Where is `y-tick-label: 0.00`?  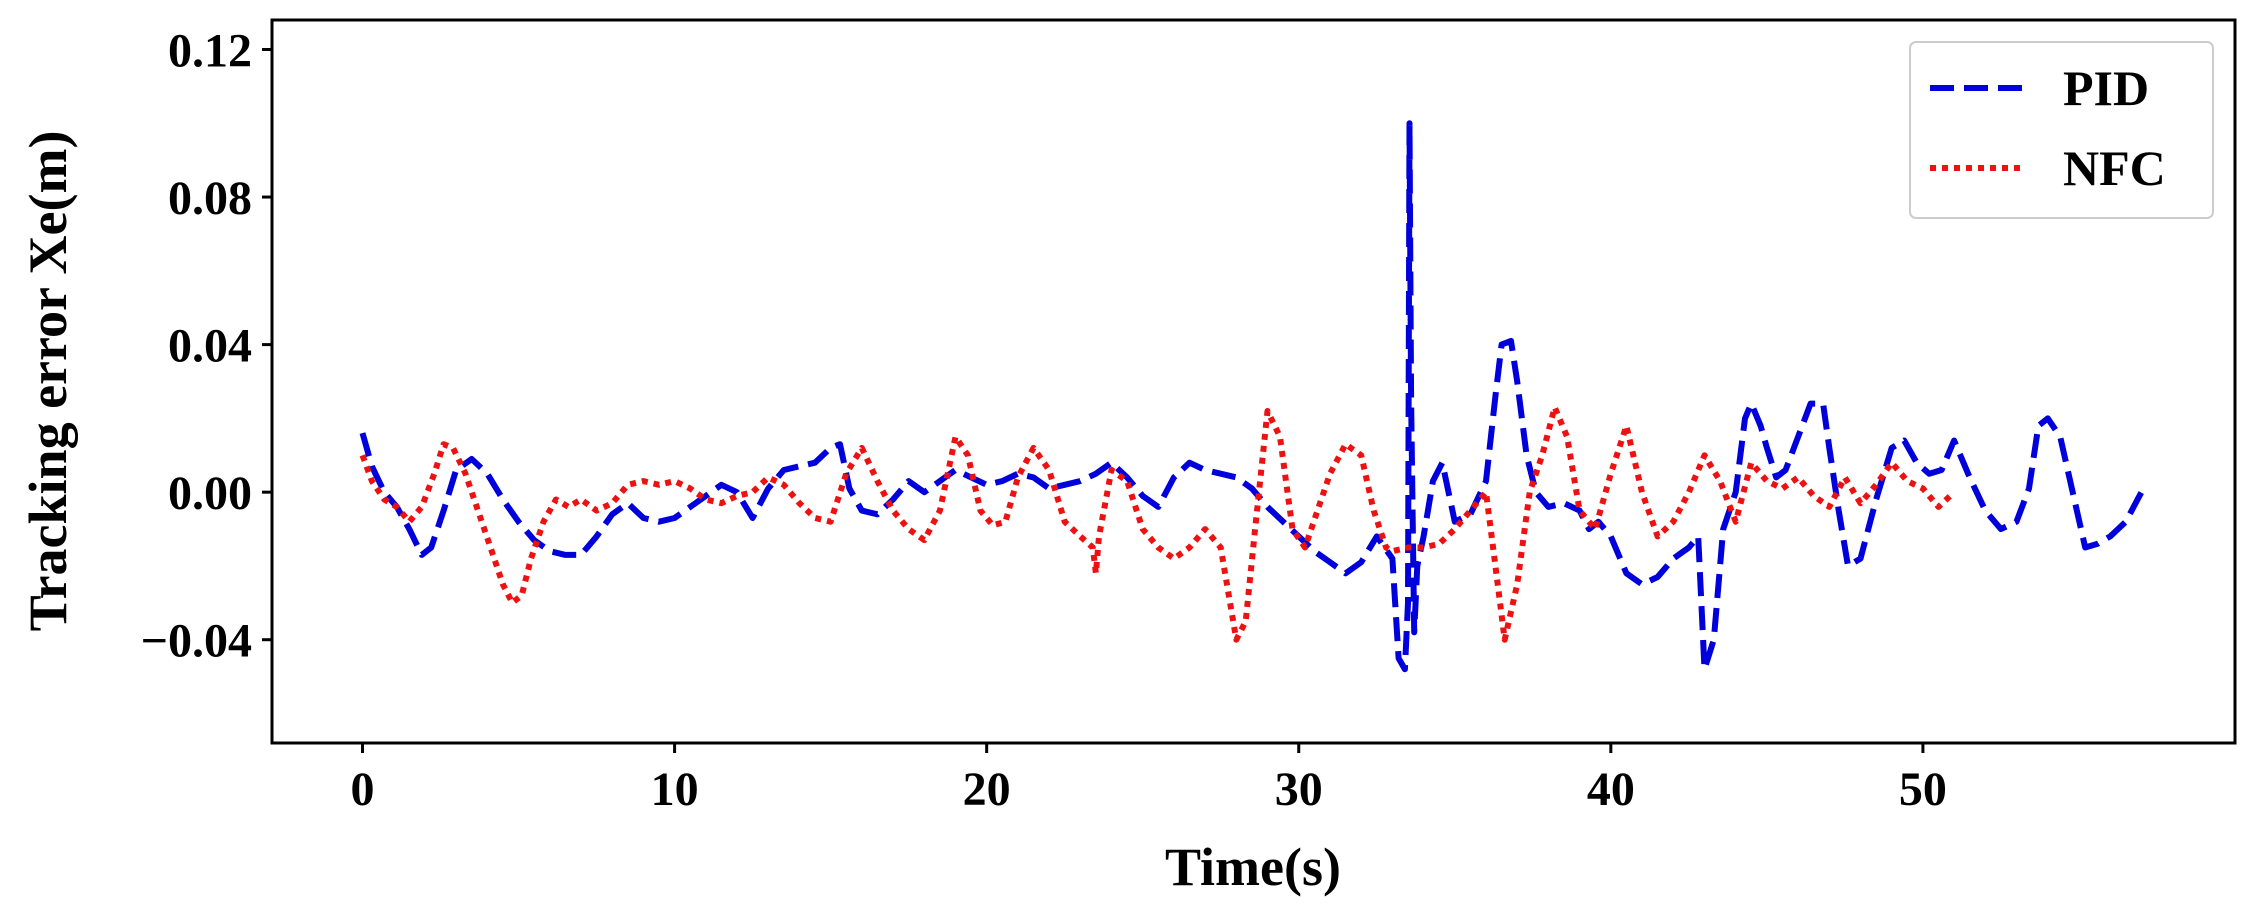
y-tick-label: 0.00 is located at coordinates (210, 493).